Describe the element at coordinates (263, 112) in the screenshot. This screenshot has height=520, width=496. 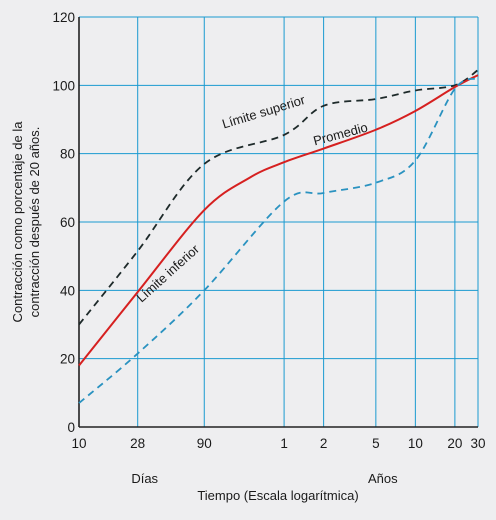
I see `annotation-upper: Límite superior` at that location.